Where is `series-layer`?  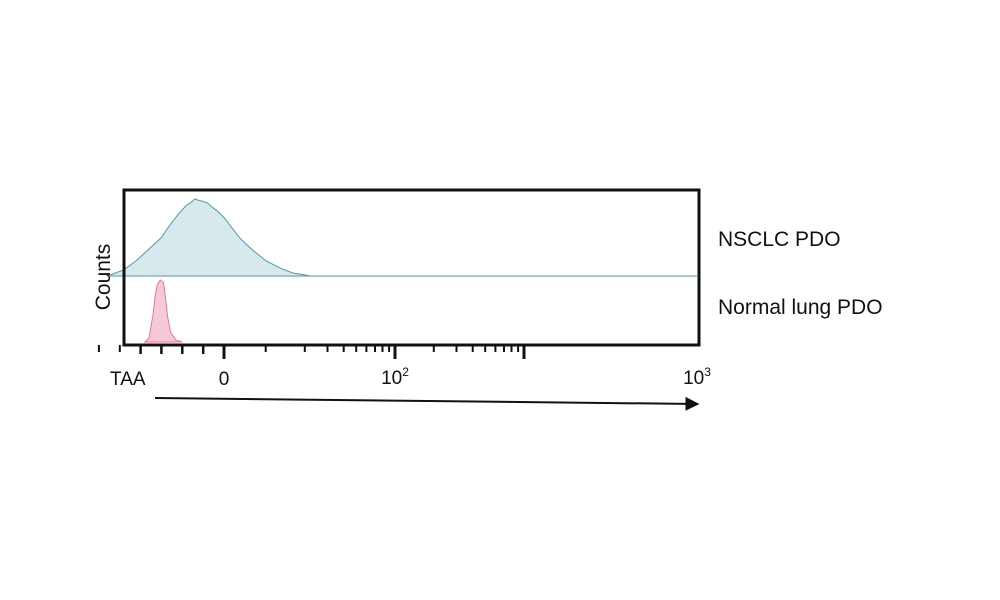
series-layer is located at coordinates (402, 270).